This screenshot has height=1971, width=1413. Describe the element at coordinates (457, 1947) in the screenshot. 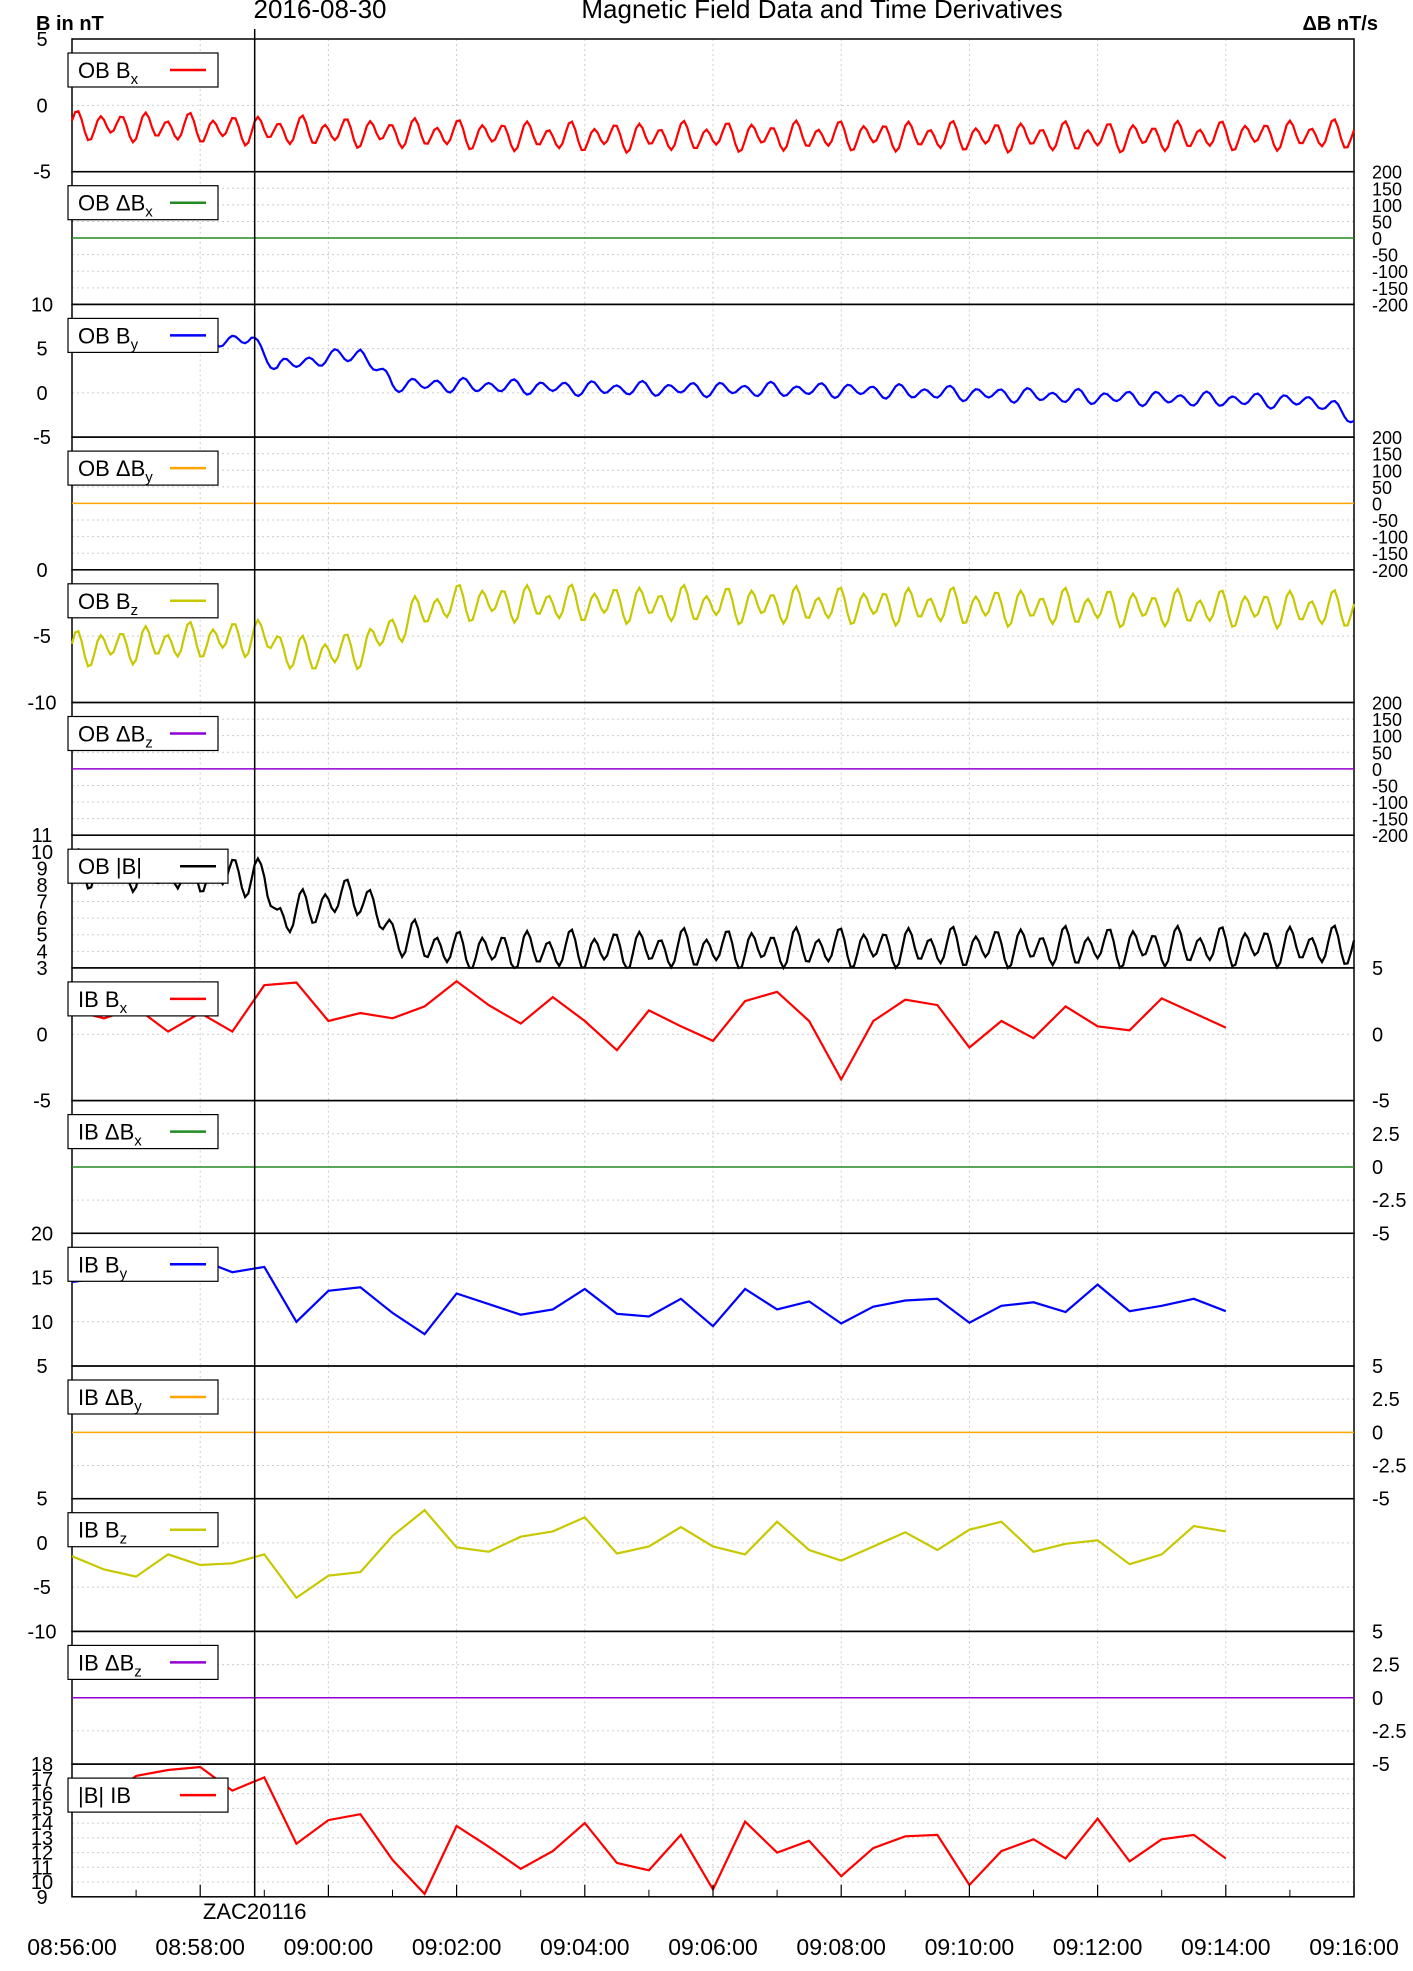

I see `x-tick-label: 09:02:00` at that location.